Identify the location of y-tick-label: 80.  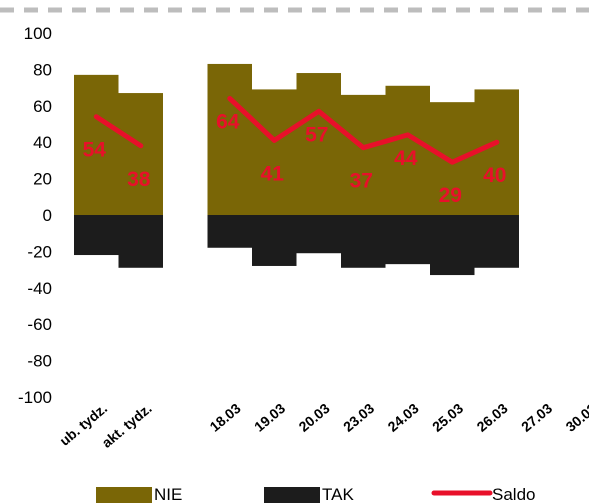
(42, 69).